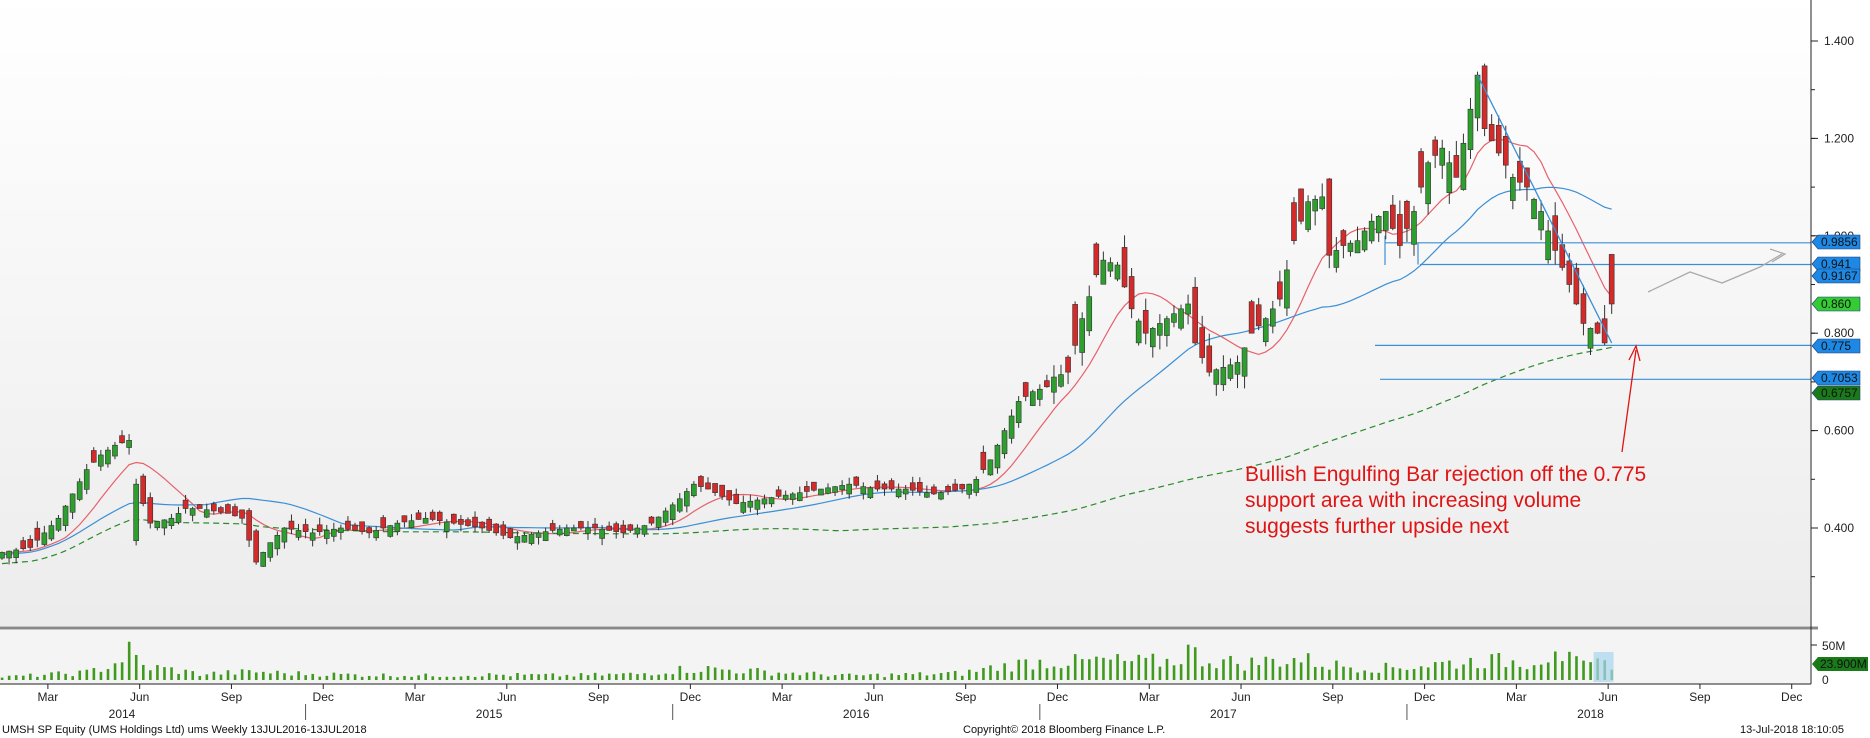 Image resolution: width=1870 pixels, height=738 pixels. Describe the element at coordinates (1839, 431) in the screenshot. I see `price-tick-label: 0.600` at that location.